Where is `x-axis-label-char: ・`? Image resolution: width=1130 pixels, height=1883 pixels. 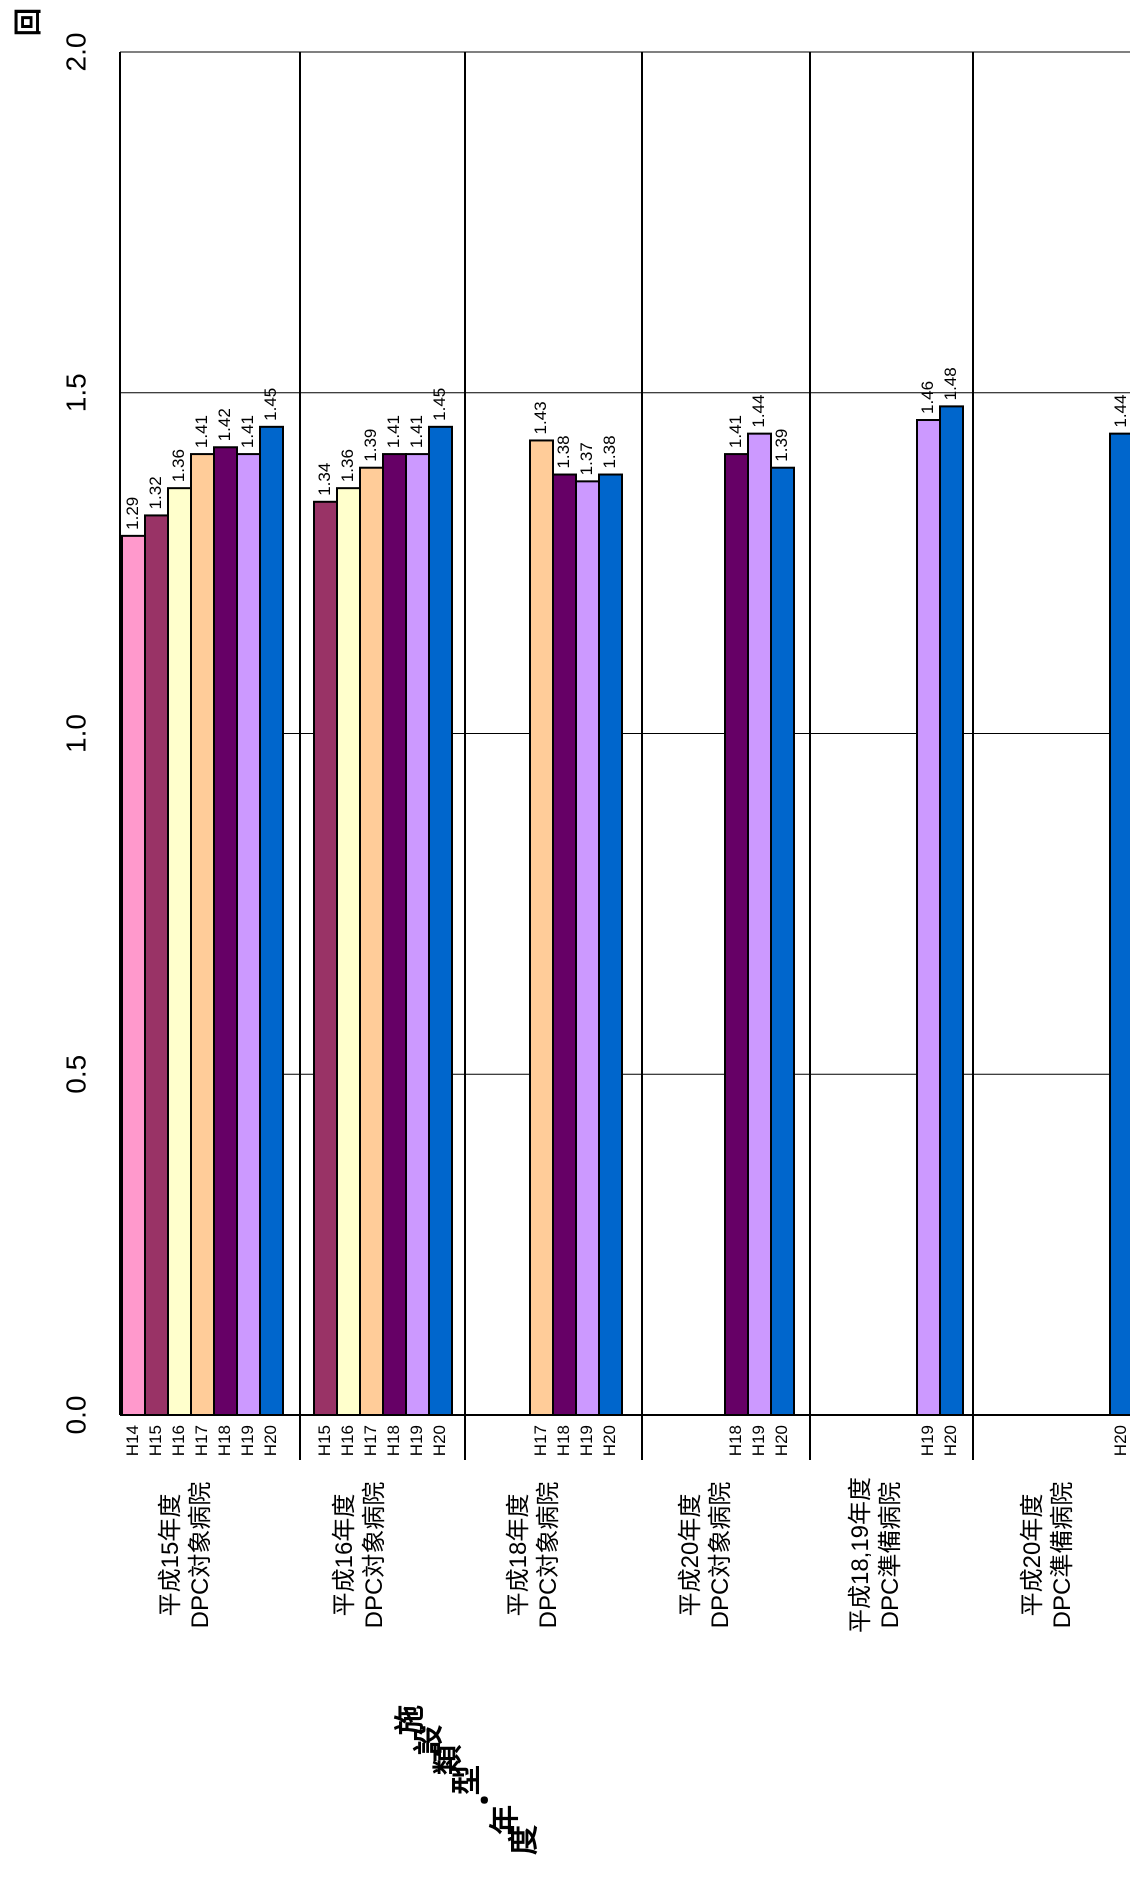 x-axis-label-char: ・ is located at coordinates (486, 1800).